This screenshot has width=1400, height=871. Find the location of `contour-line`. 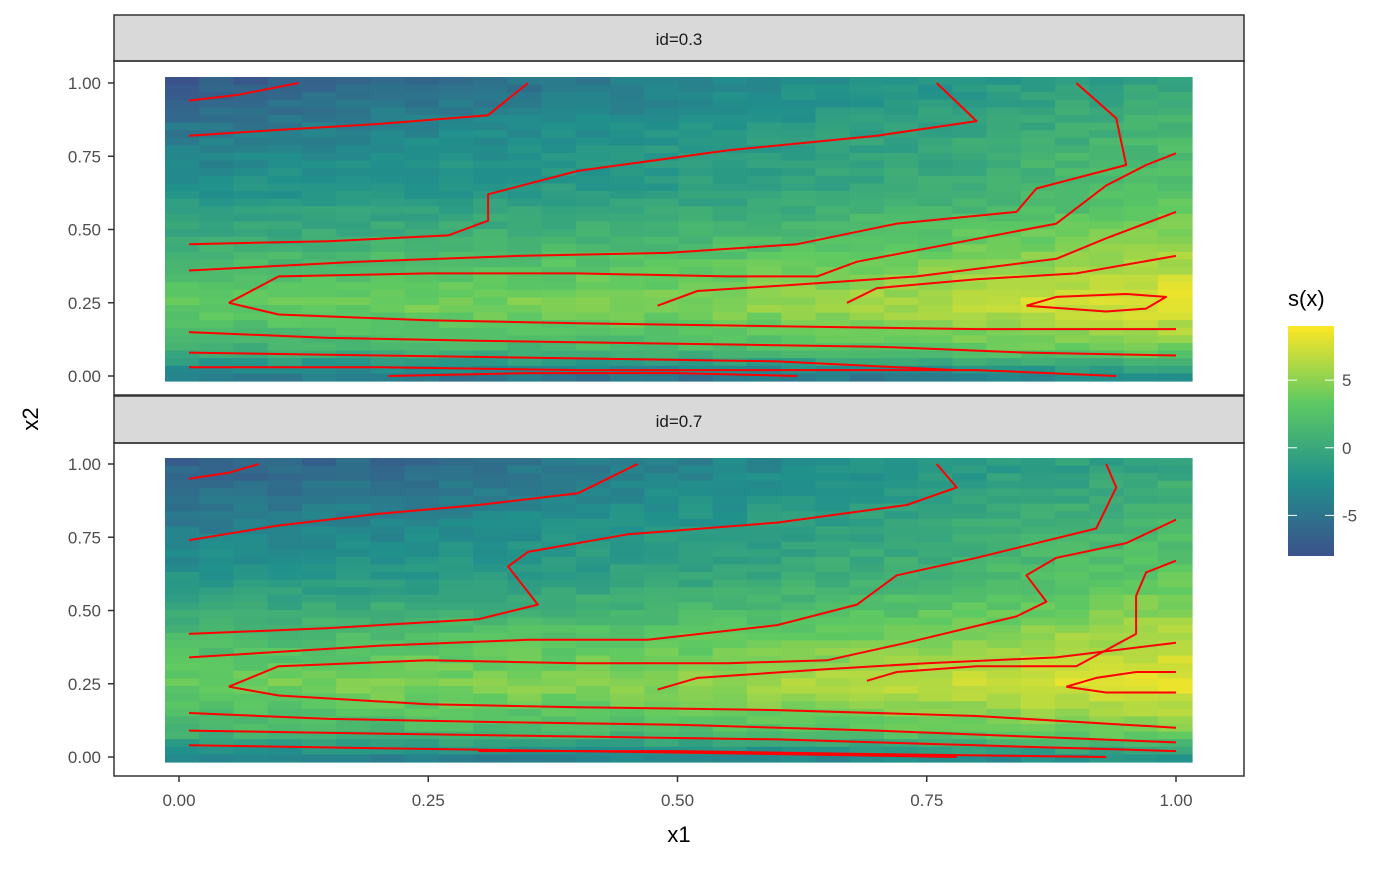

contour-line is located at coordinates (702, 316).